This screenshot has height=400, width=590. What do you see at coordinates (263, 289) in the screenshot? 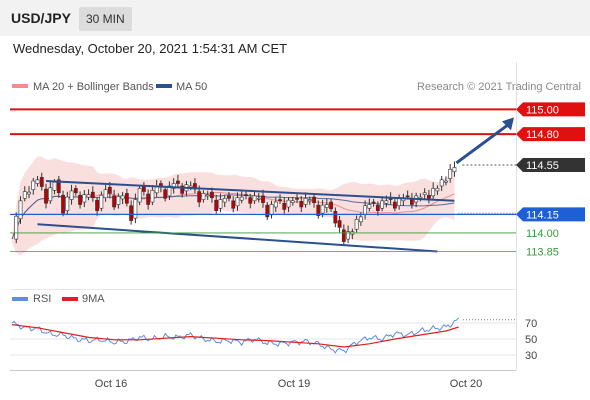
I see `panel-separator` at bounding box center [263, 289].